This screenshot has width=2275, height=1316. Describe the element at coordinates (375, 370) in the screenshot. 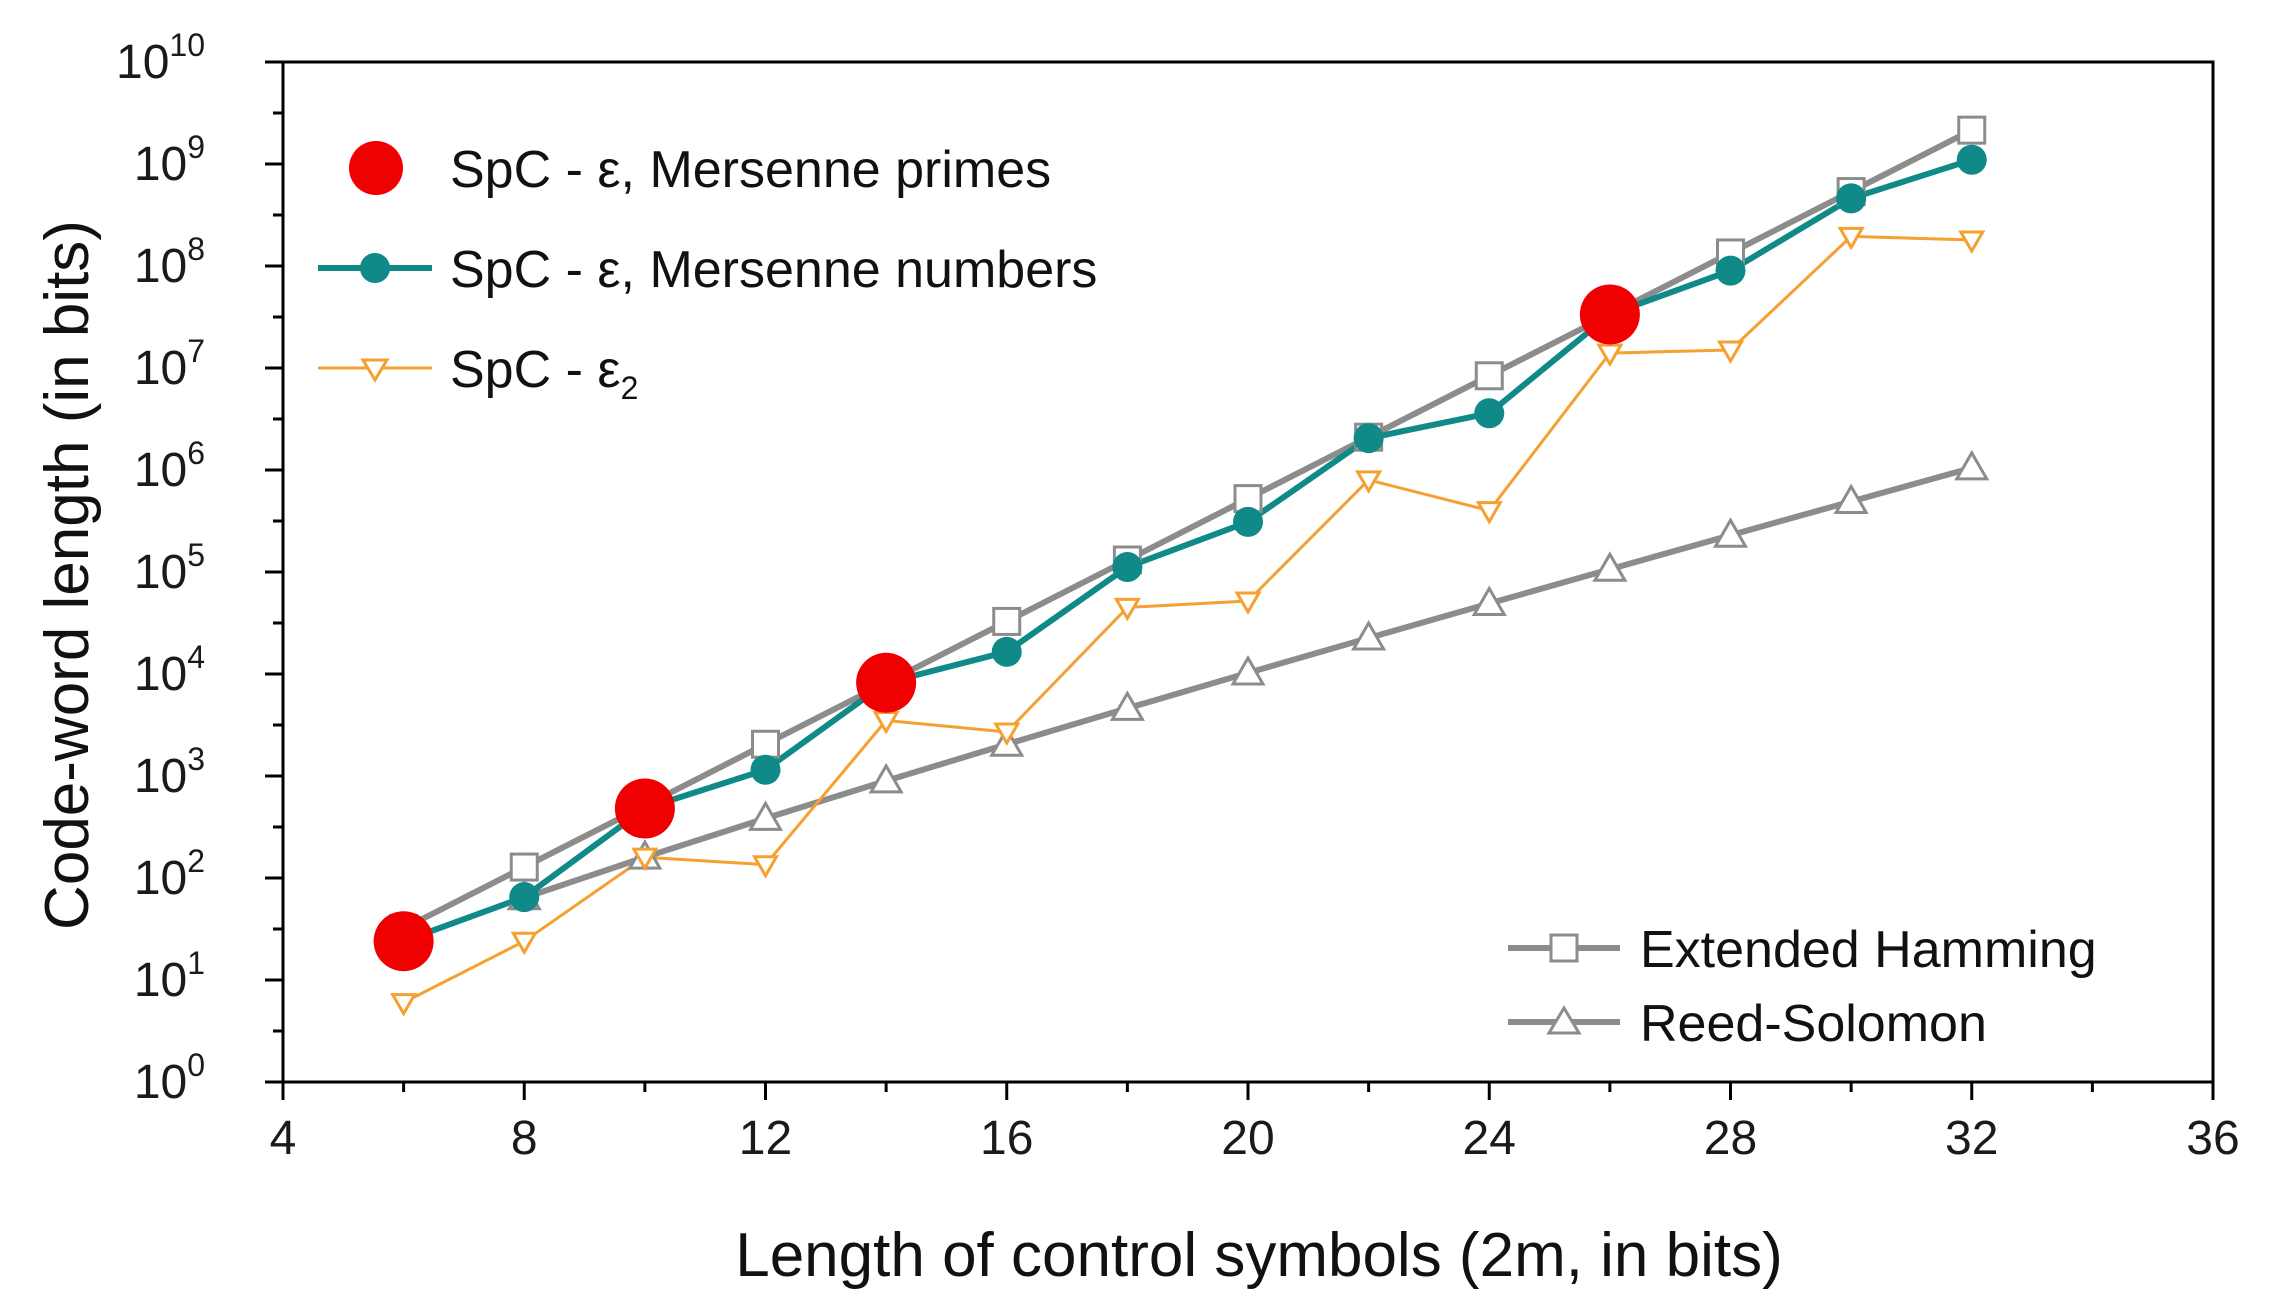

I see `legend-marker-spc-e2` at that location.